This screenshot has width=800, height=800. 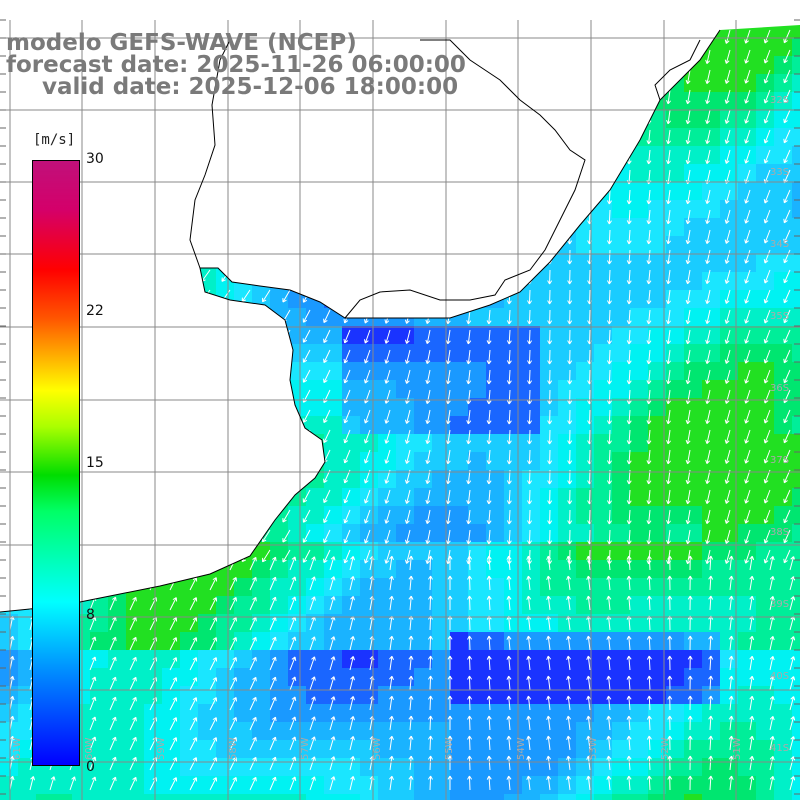 What do you see at coordinates (95, 311) in the screenshot?
I see `colorbar-tick-22: 22` at bounding box center [95, 311].